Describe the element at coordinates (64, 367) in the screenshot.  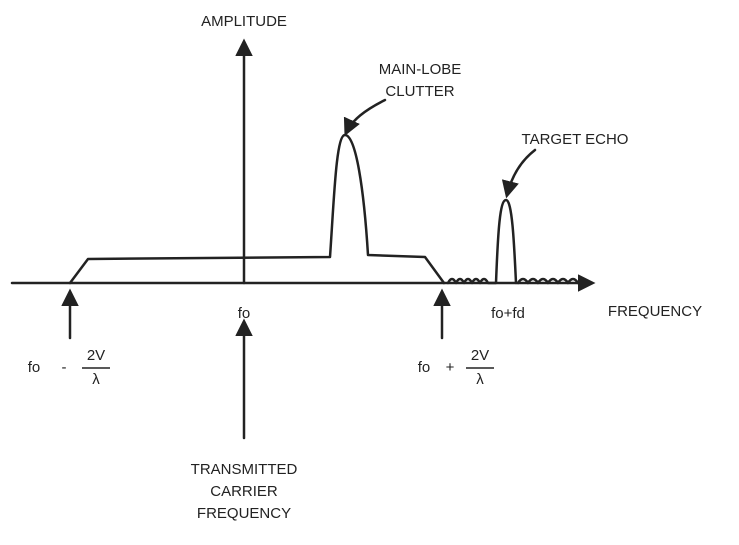
I see `marker-label: -` at that location.